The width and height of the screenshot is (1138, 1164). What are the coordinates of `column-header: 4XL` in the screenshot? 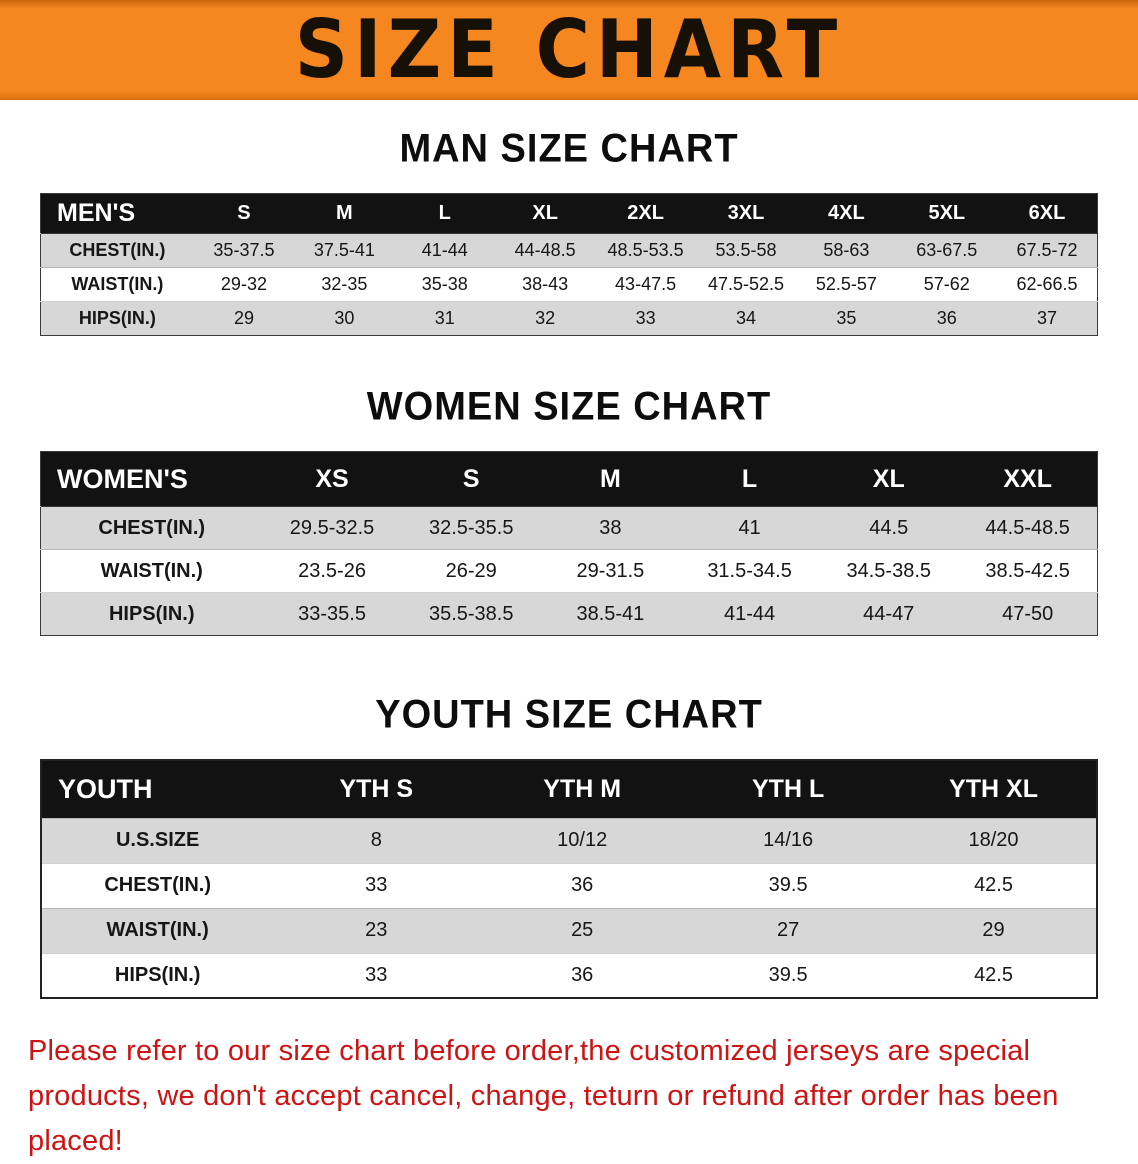 It's located at (846, 213).